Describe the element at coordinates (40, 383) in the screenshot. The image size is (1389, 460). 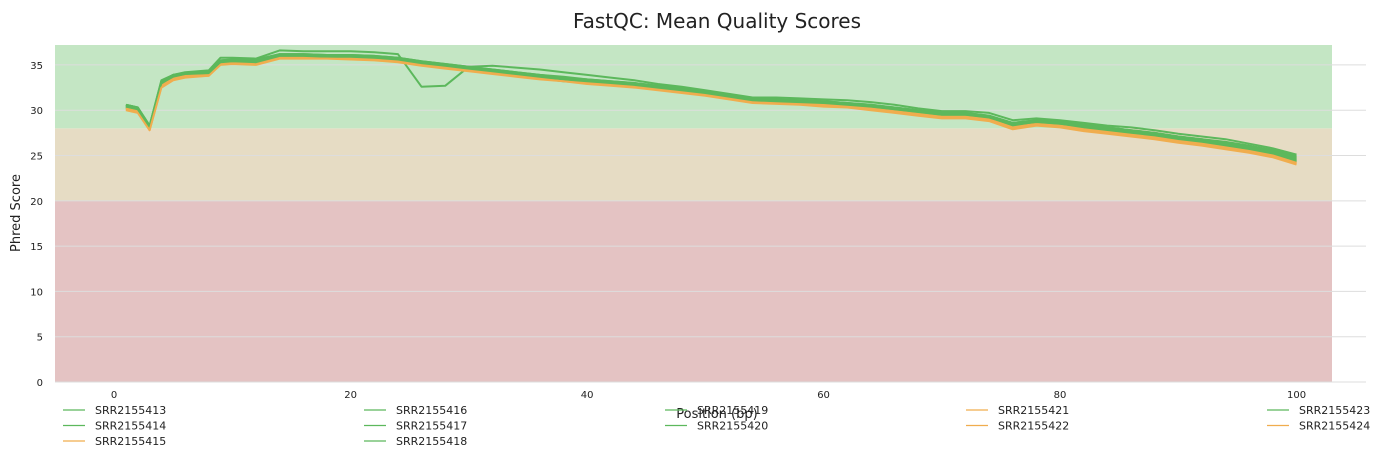
I see `y-tick-label: 0` at that location.